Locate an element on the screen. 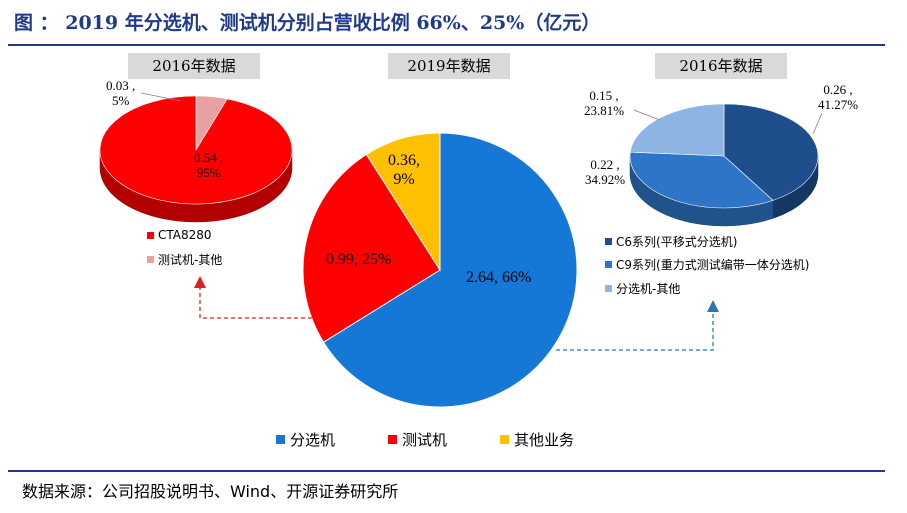  right-label-c9: 0.22 , 34.92% is located at coordinates (605, 172).